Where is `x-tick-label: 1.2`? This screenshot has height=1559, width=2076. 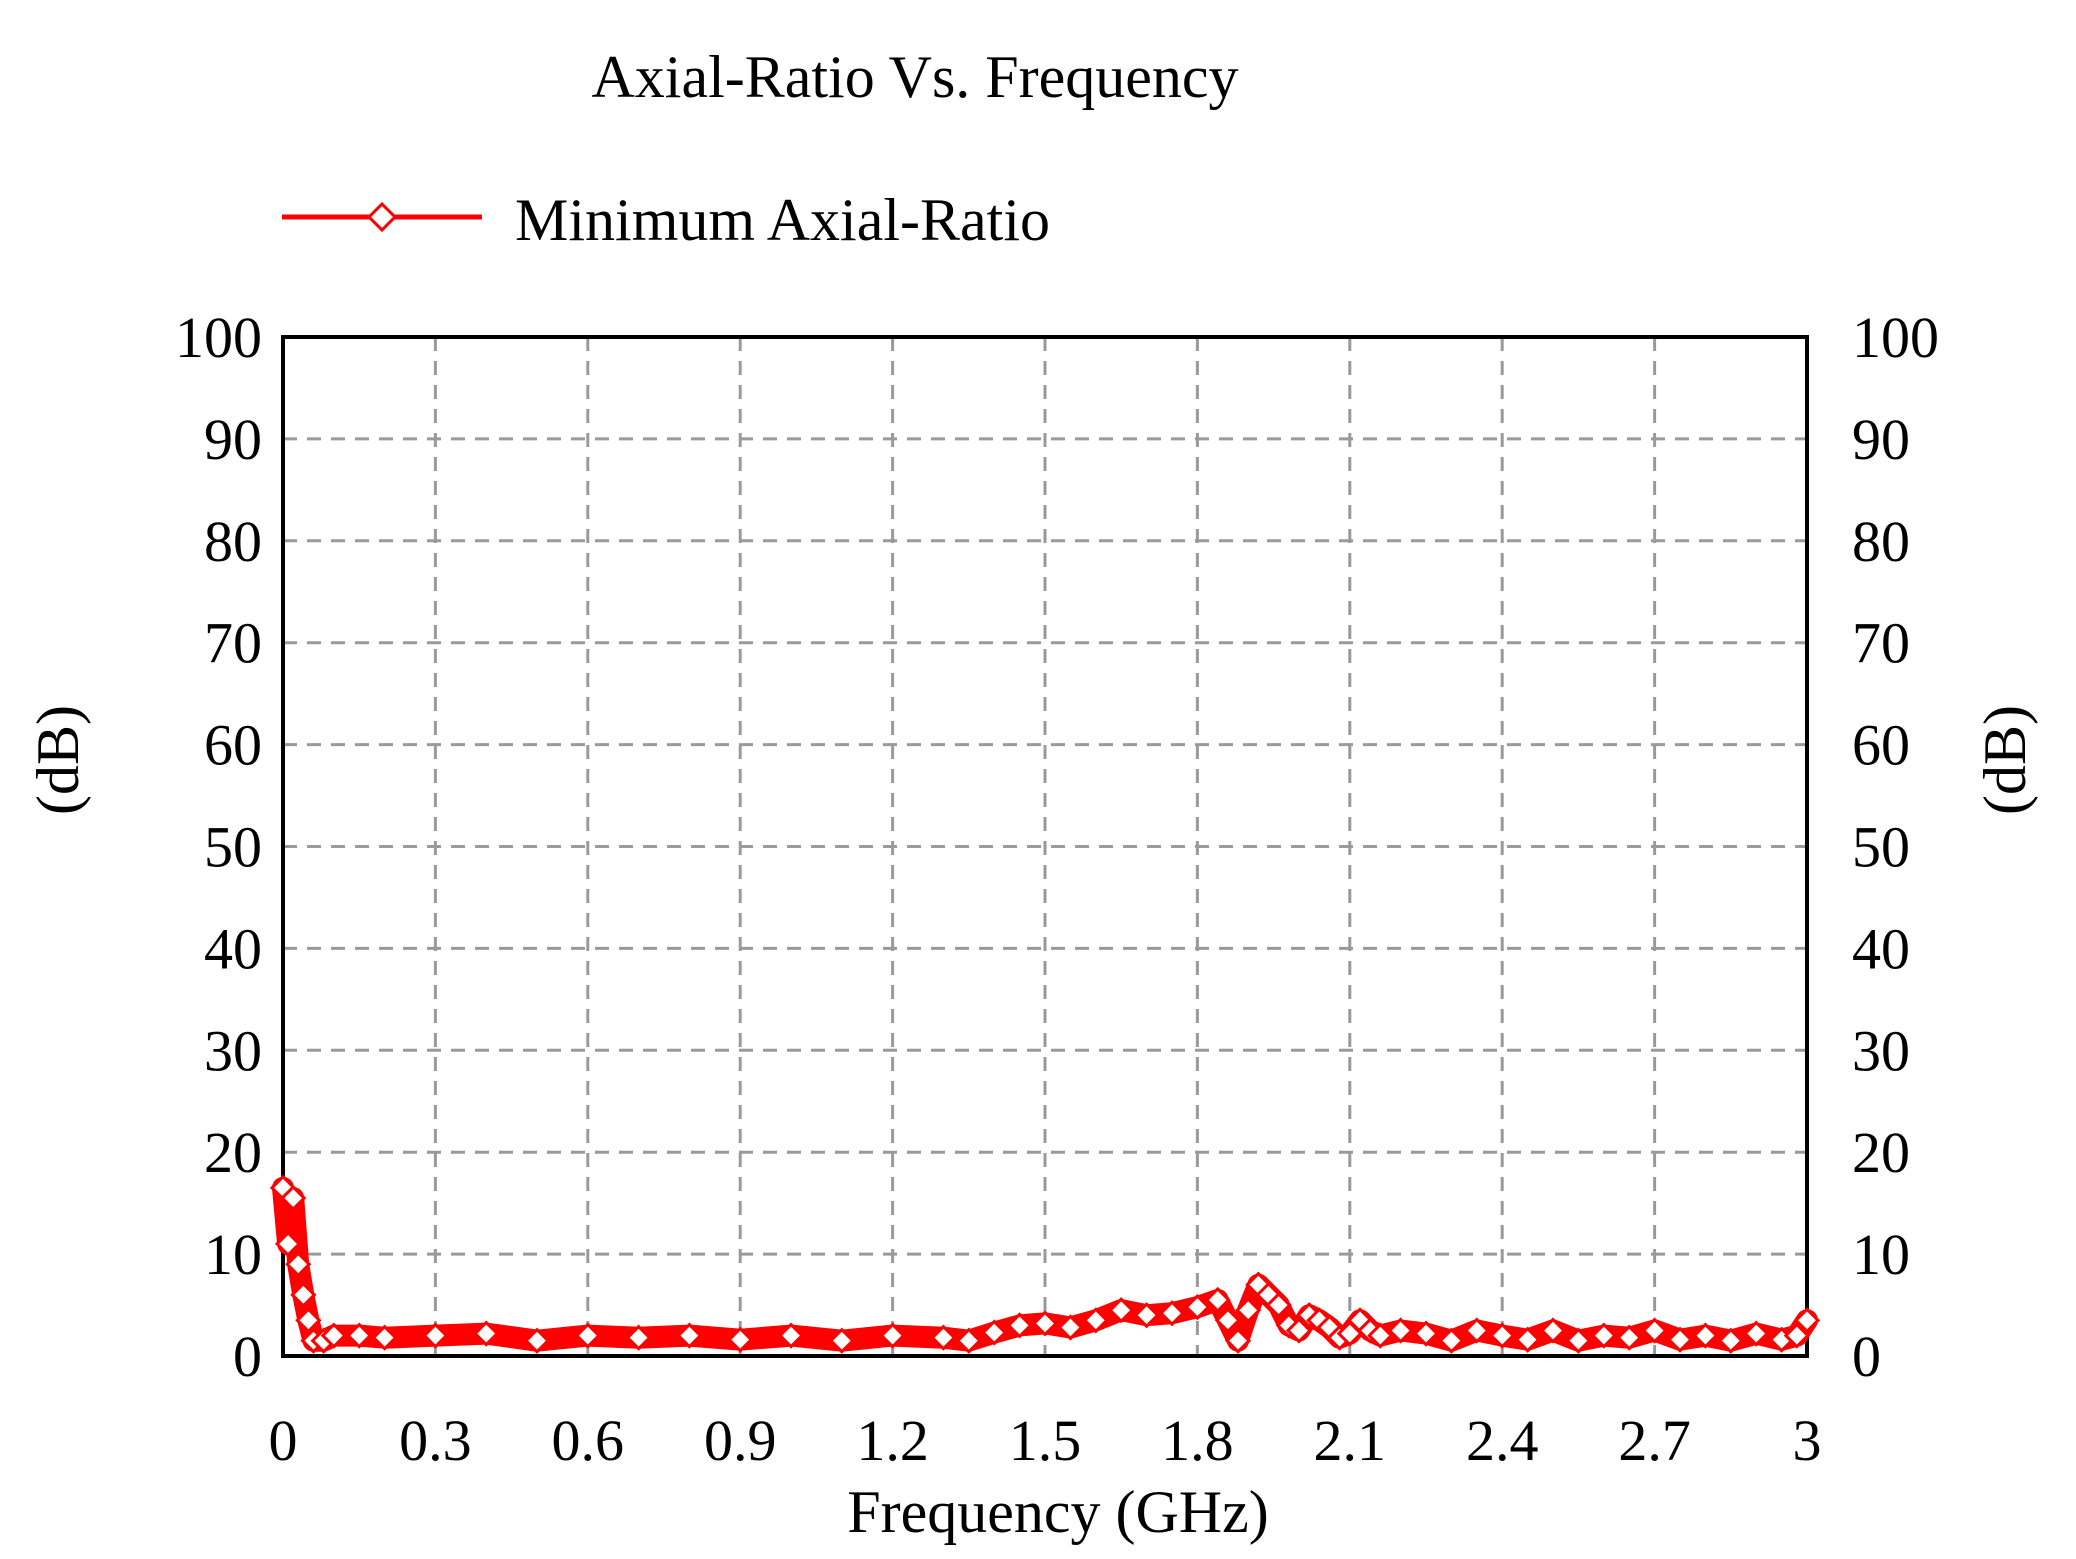 x-tick-label: 1.2 is located at coordinates (892, 1440).